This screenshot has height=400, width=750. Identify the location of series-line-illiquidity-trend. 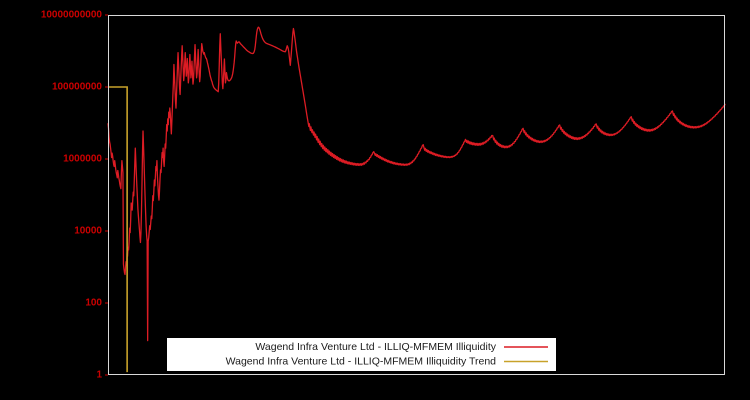
(118, 229).